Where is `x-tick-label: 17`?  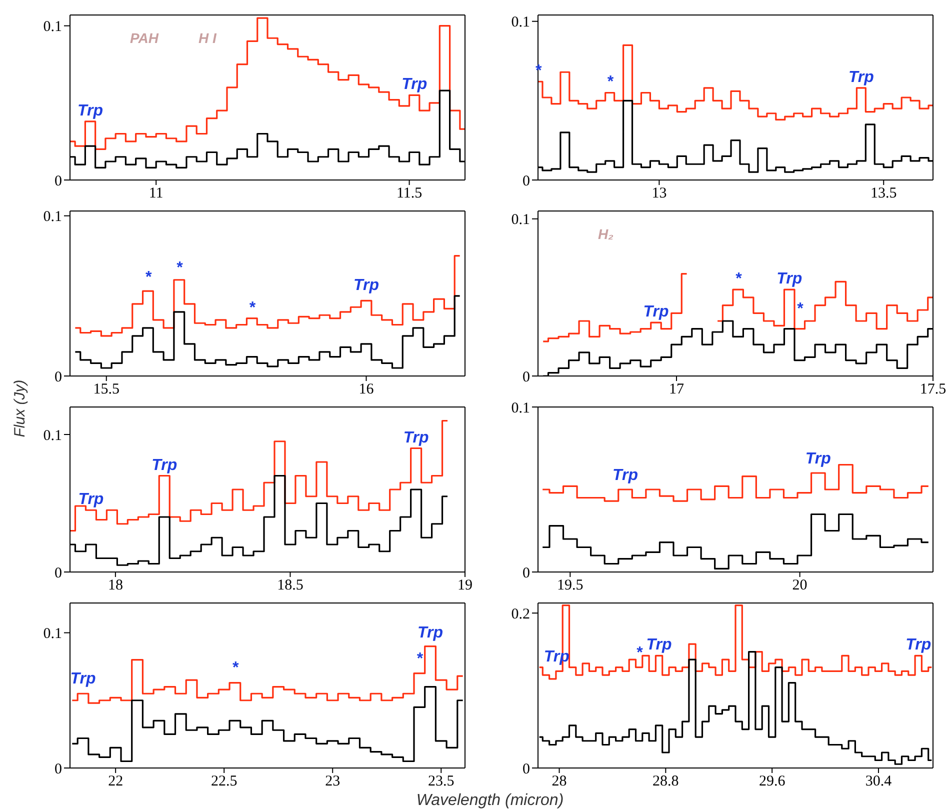 x-tick-label: 17 is located at coordinates (677, 390).